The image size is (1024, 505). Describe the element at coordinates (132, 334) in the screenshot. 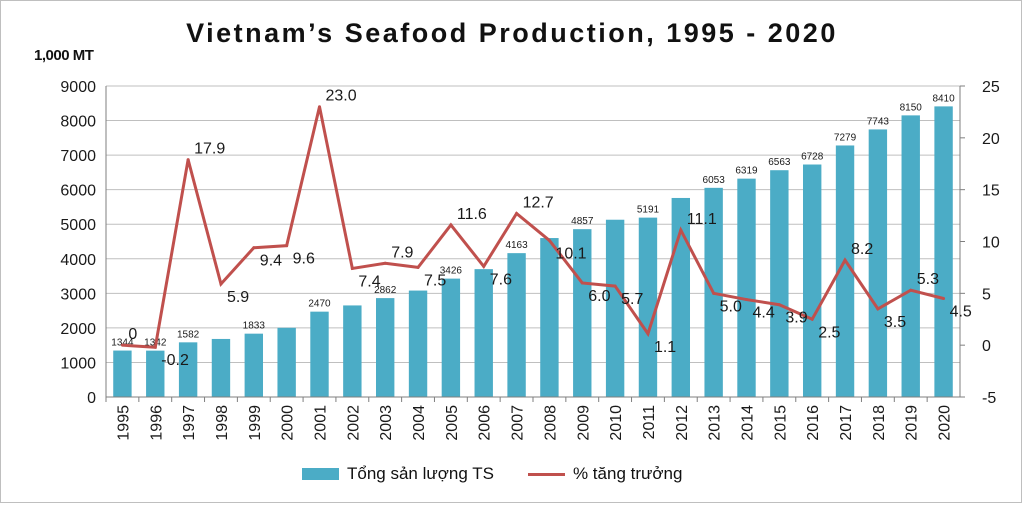

I see `growth-value-label: 0` at that location.